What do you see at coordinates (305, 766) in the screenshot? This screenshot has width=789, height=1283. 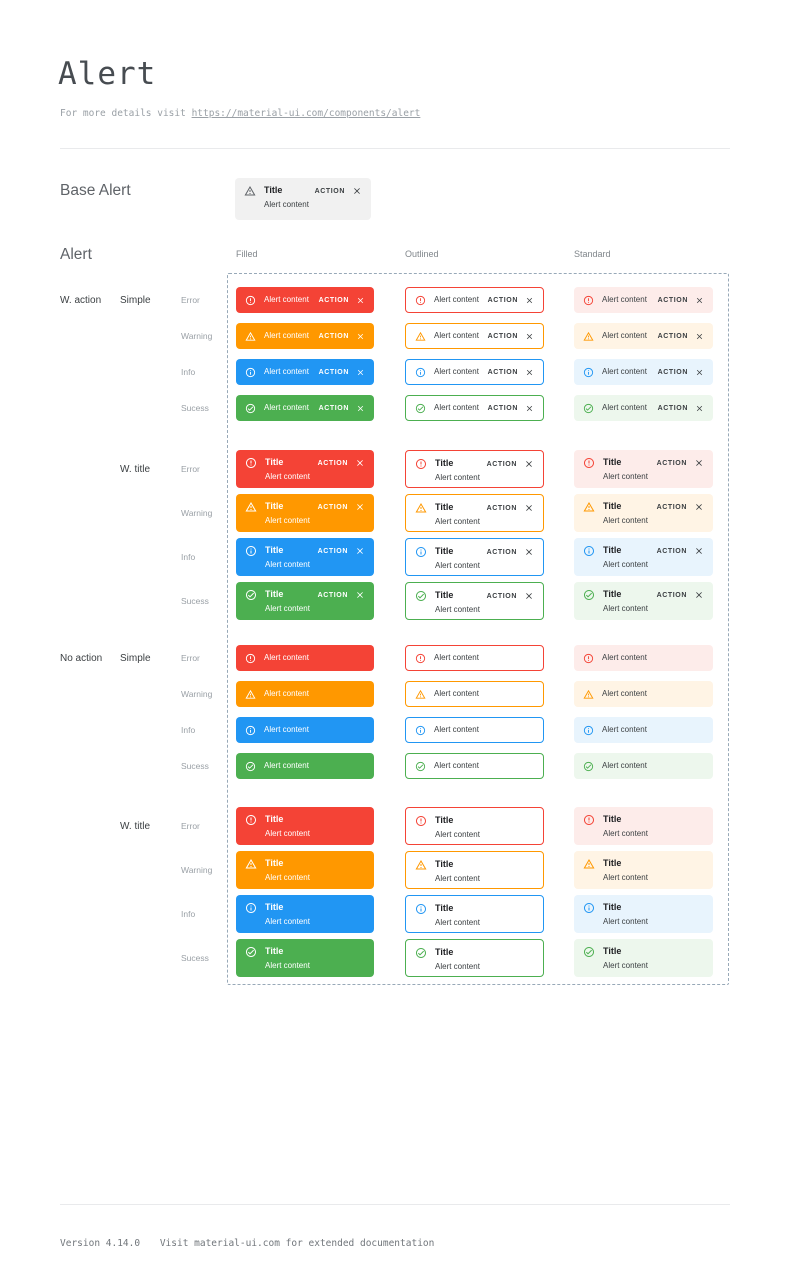 I see `alert-filled-success: Alert content` at bounding box center [305, 766].